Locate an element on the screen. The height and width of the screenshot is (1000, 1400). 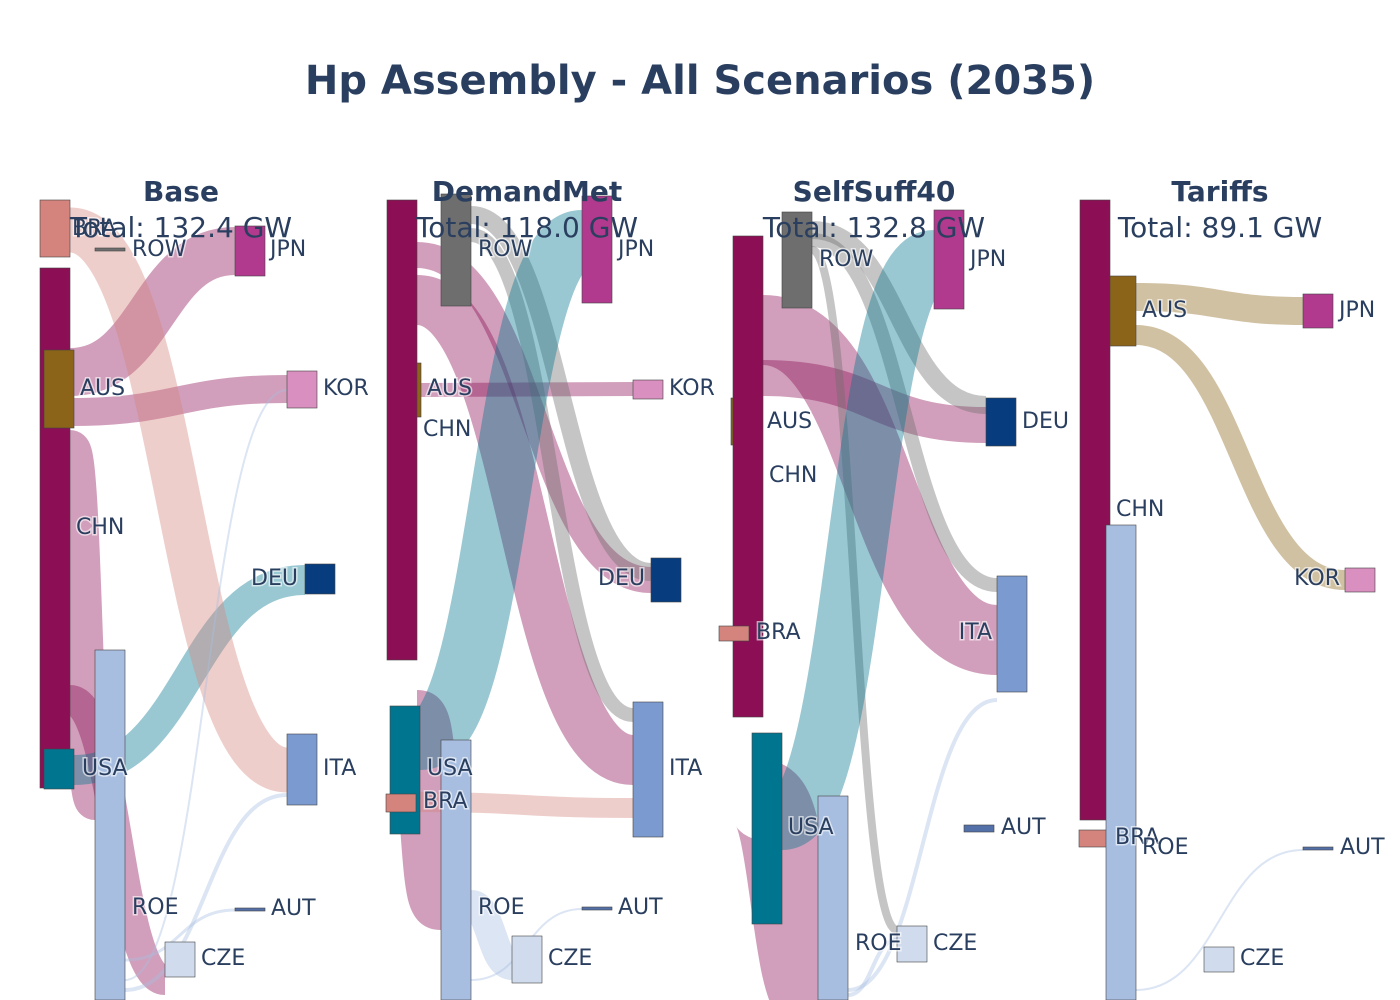
node-label-base-ita: ITA is located at coordinates (339, 768).